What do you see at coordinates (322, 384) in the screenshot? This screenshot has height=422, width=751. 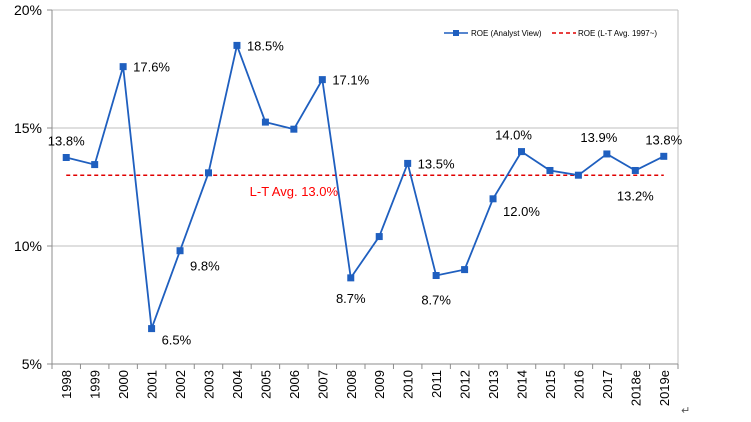 I see `x-tick-label: 2007` at bounding box center [322, 384].